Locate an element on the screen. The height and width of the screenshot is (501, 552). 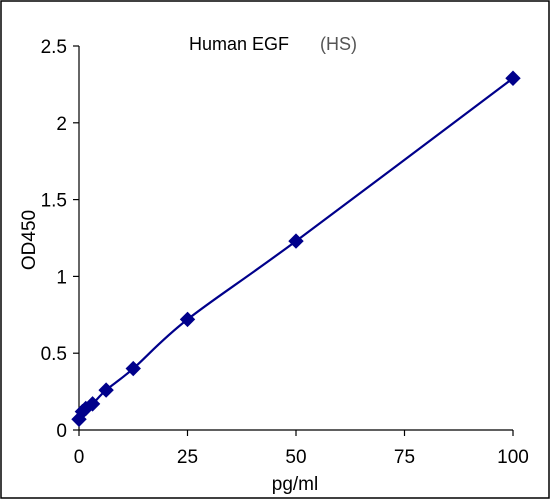
x-tick-label: 50 is located at coordinates (295, 457).